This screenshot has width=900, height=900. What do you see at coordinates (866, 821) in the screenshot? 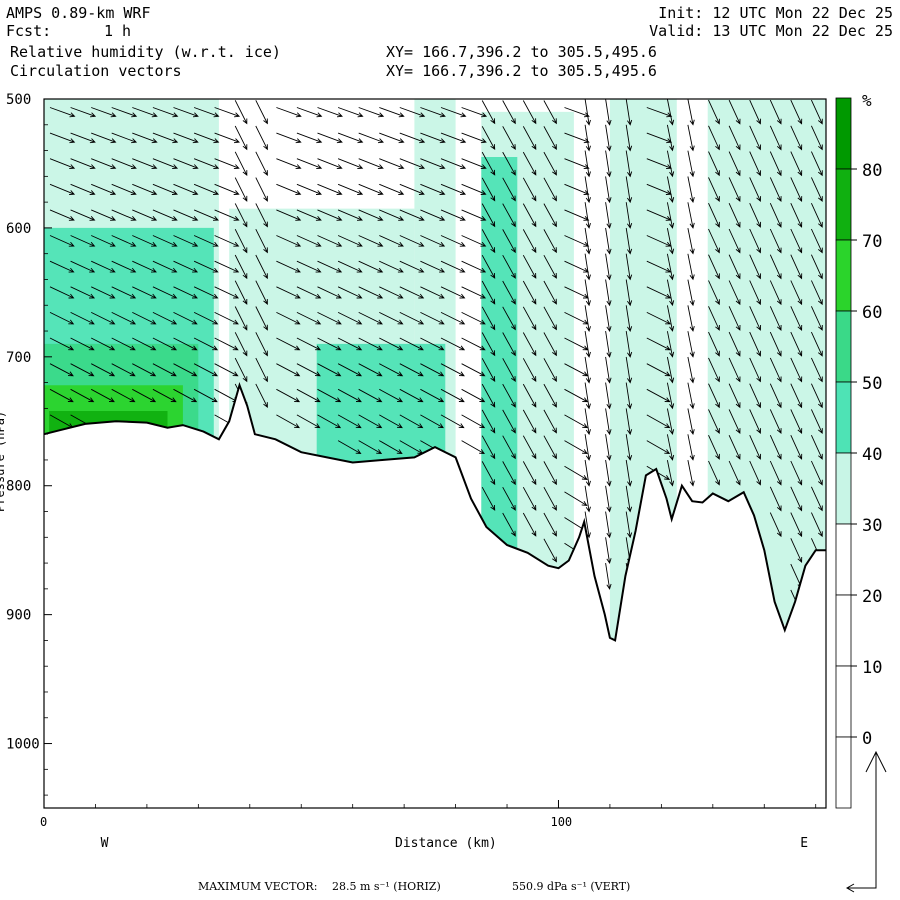
I see `reference-vector-icon` at bounding box center [866, 821].